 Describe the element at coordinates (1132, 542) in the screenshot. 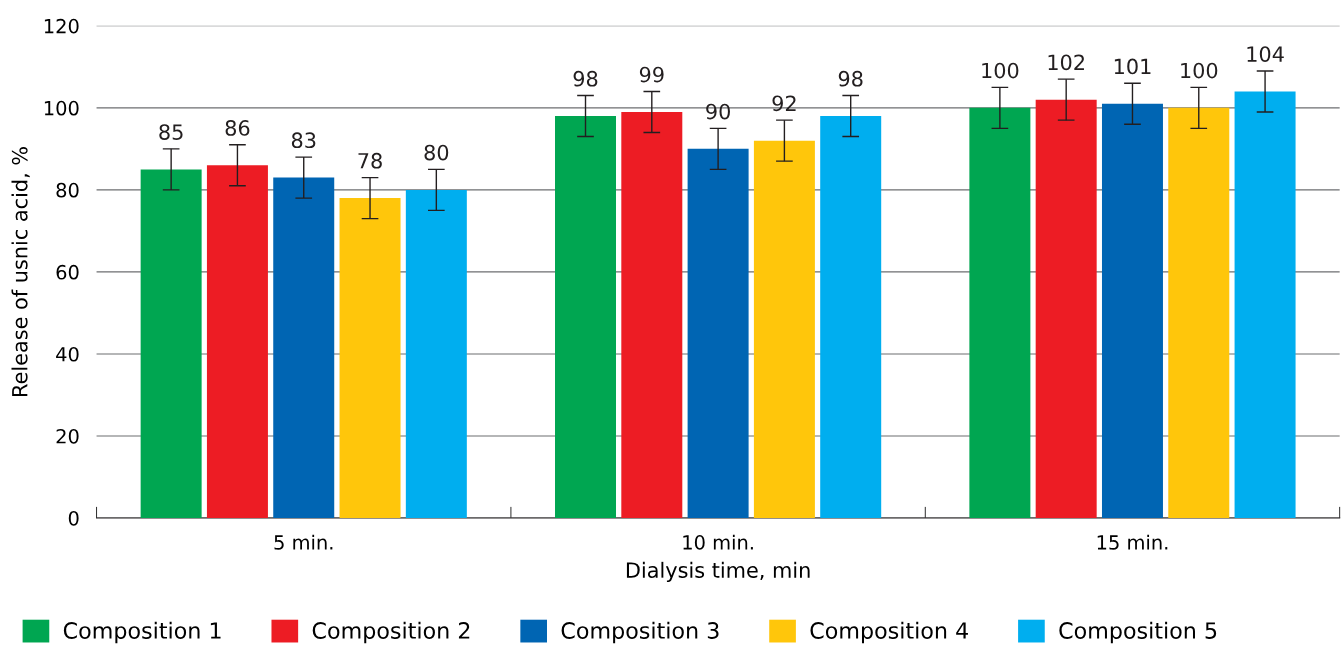

I see `x-tick-label: 15 min.` at that location.